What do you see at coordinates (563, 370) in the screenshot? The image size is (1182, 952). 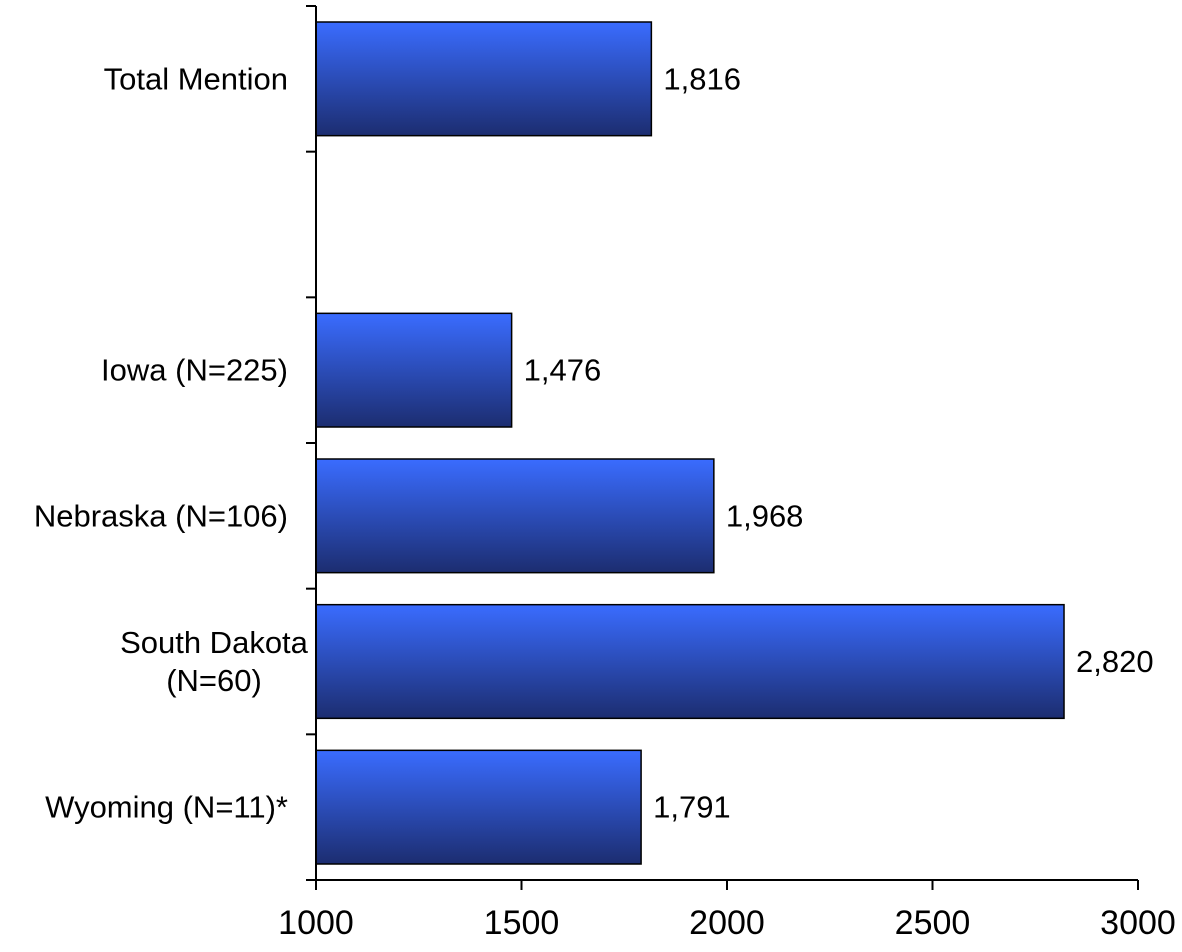 I see `data-label: 1,476` at bounding box center [563, 370].